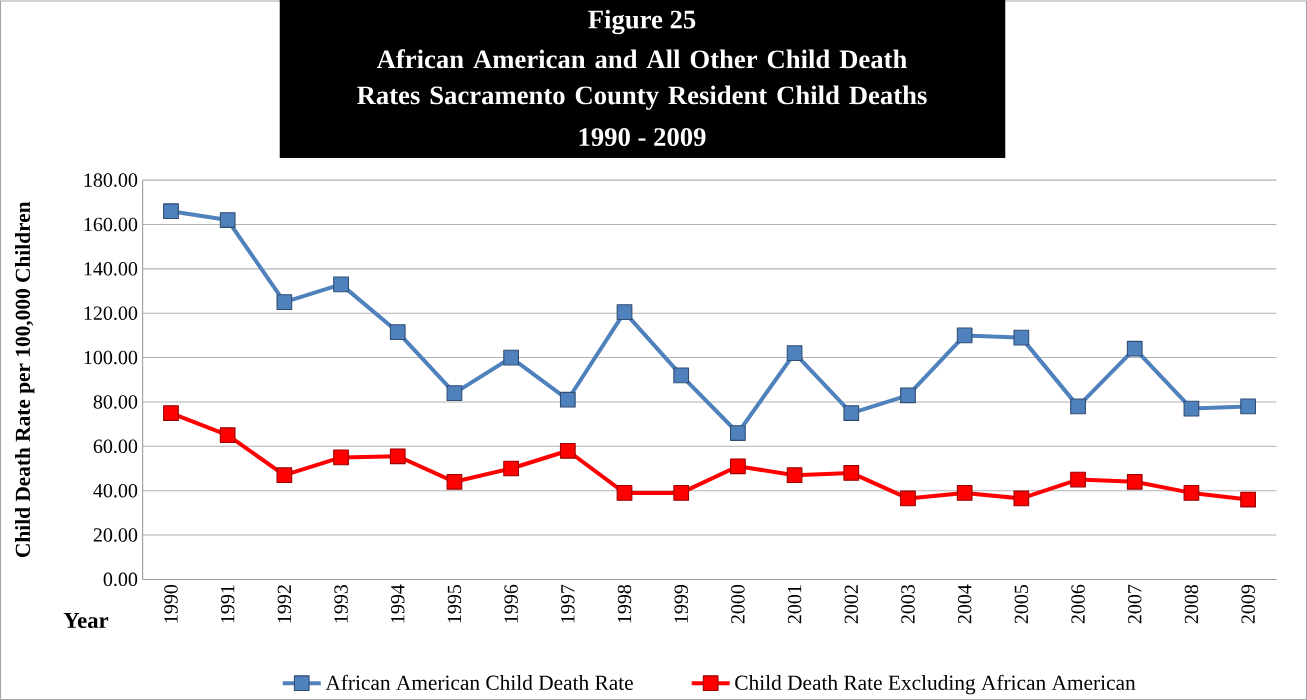 Image resolution: width=1307 pixels, height=700 pixels. I want to click on y-tick-label: 60.00, so click(115, 446).